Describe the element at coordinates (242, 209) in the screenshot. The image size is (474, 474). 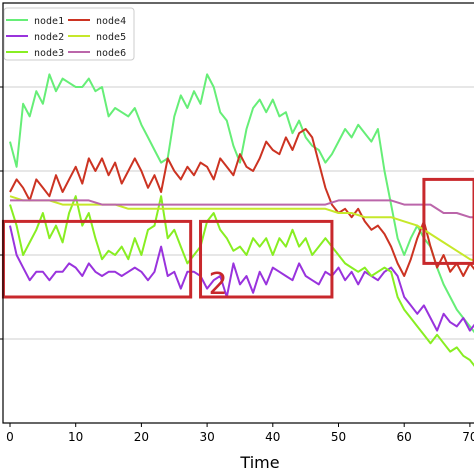
I see `series-line-node6` at that location.